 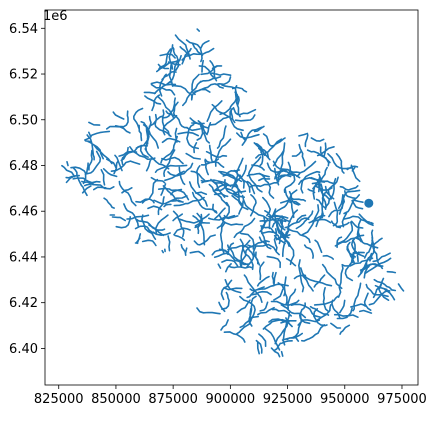 I want to click on y-tick-label: 6.54, so click(x=23, y=29).